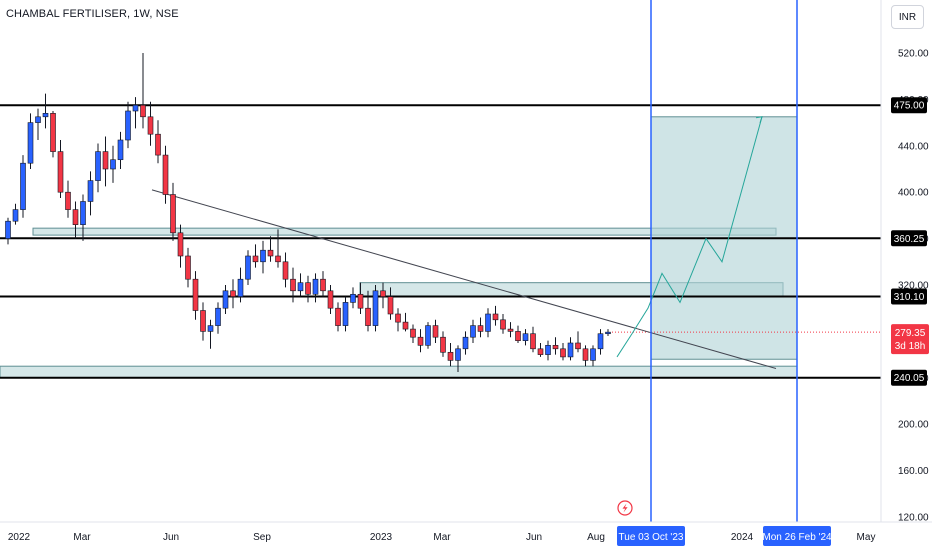  I want to click on date-marker-label: Tue 03 Oct '23, so click(651, 537).